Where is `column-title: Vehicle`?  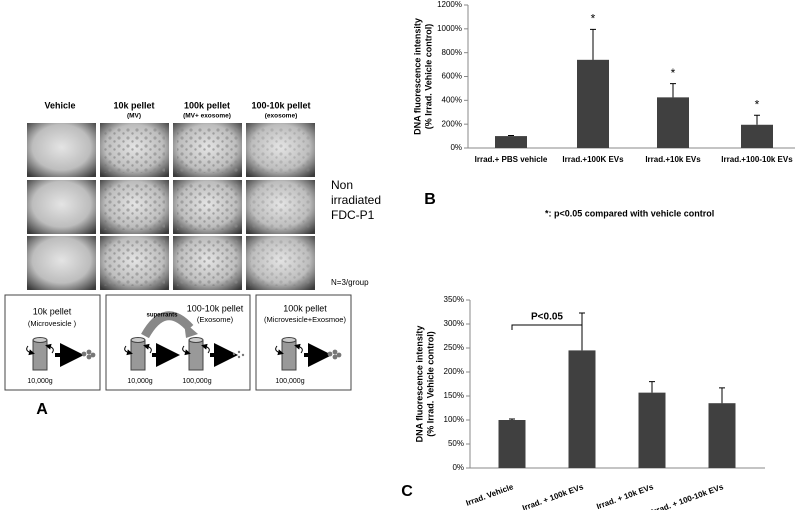
column-title: Vehicle is located at coordinates (59, 105).